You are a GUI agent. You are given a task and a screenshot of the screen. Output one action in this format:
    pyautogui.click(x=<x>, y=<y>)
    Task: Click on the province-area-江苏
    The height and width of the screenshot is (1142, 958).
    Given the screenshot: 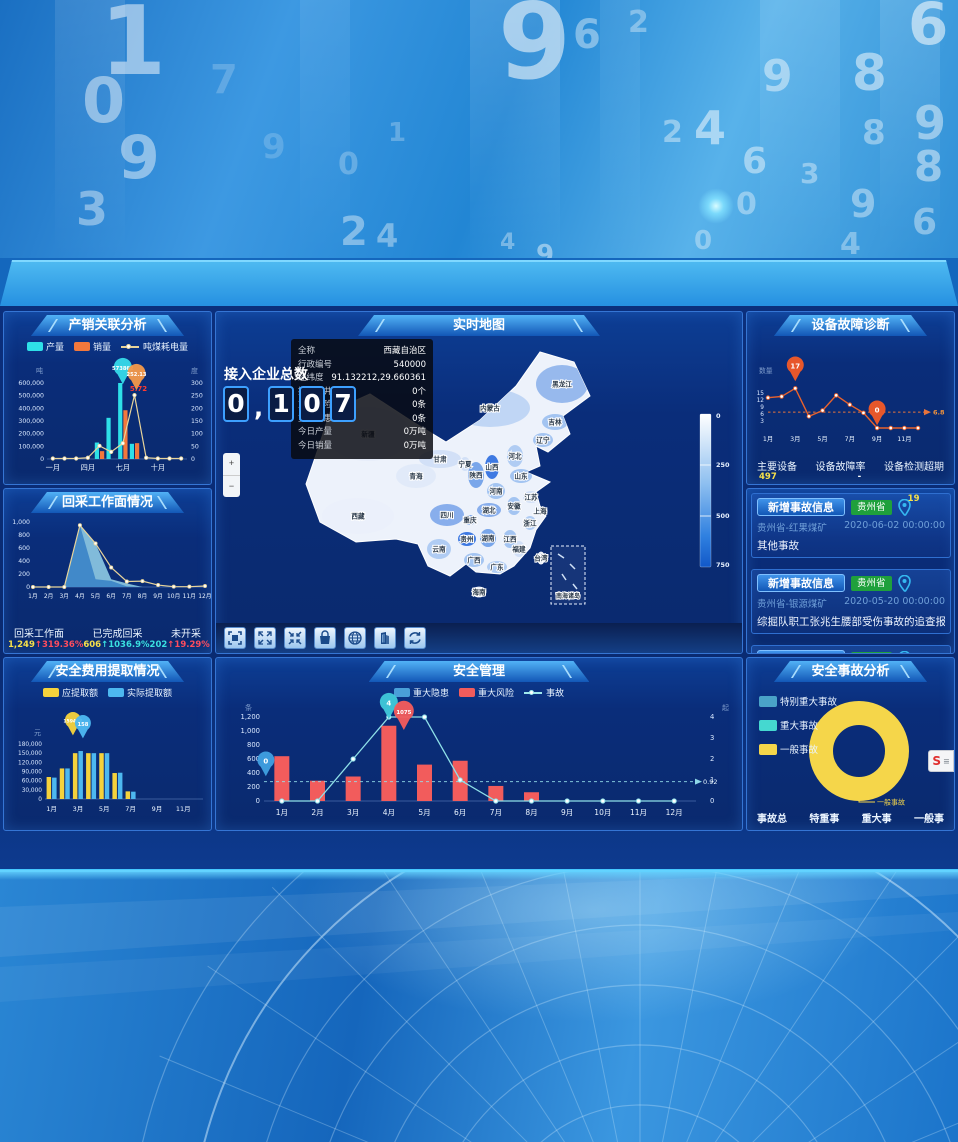 What is the action you would take?
    pyautogui.click(x=531, y=497)
    